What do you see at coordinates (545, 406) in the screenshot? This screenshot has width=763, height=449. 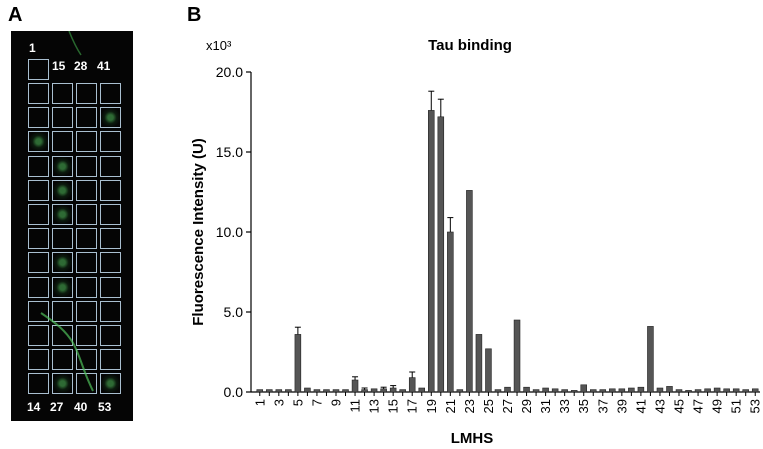 I see `x-tick-label: 31` at bounding box center [545, 406].